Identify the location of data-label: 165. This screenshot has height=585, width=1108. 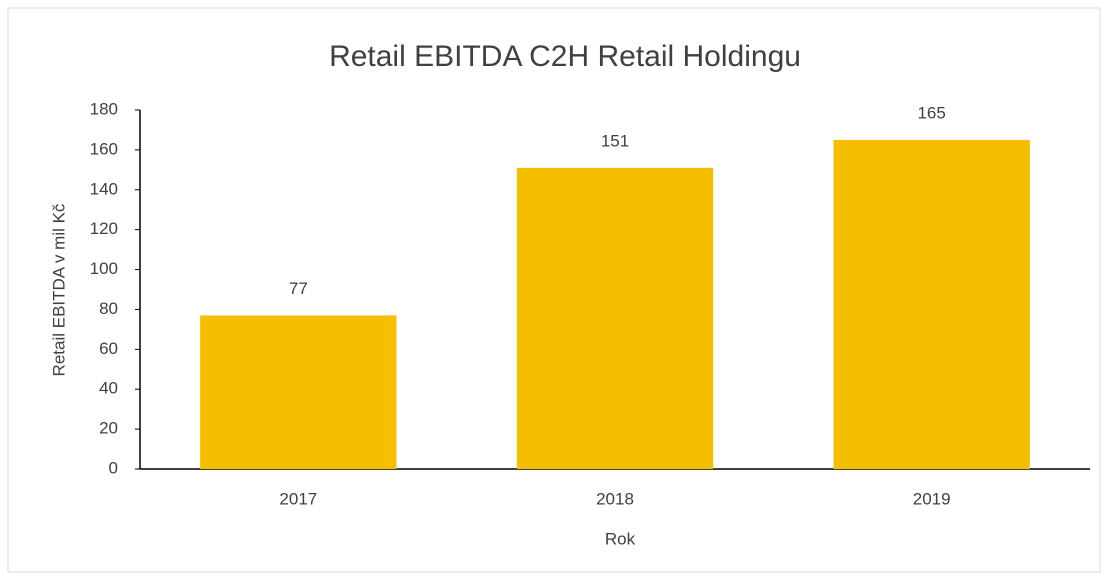
(931, 112).